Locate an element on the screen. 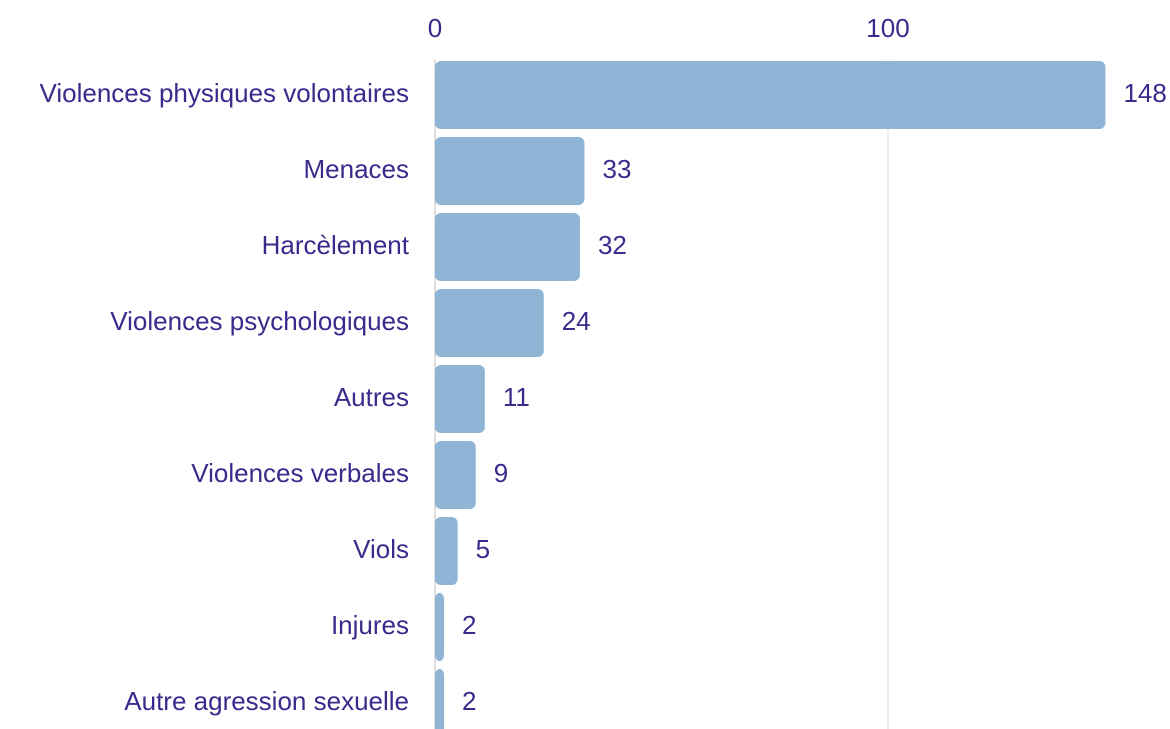 The width and height of the screenshot is (1170, 729). value-label: 148 is located at coordinates (1144, 93).